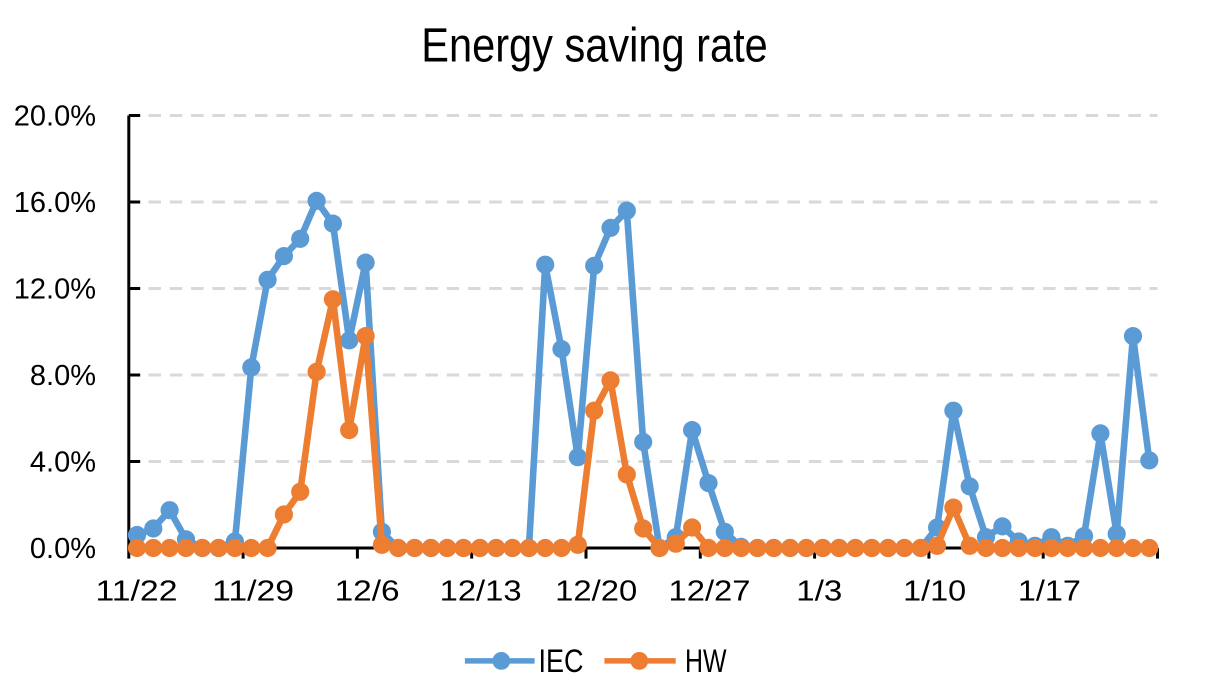  Describe the element at coordinates (253, 592) in the screenshot. I see `svg-text: 11/29` at that location.